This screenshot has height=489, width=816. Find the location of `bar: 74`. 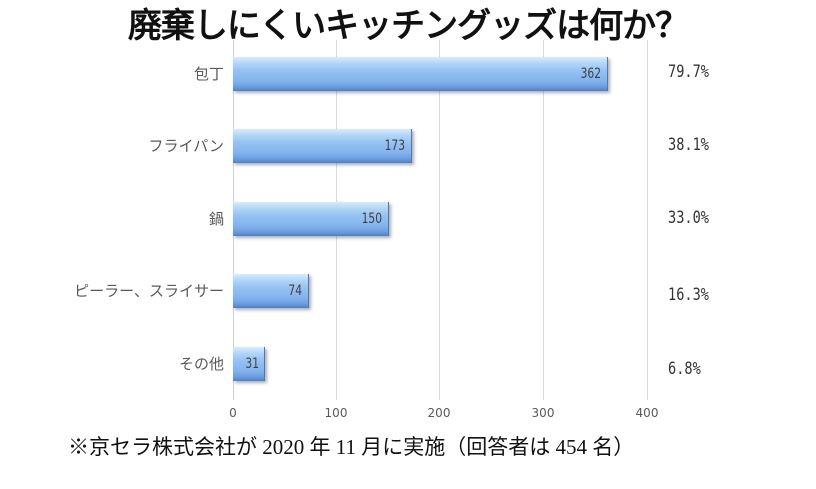

bar: 74 is located at coordinates (271, 291).